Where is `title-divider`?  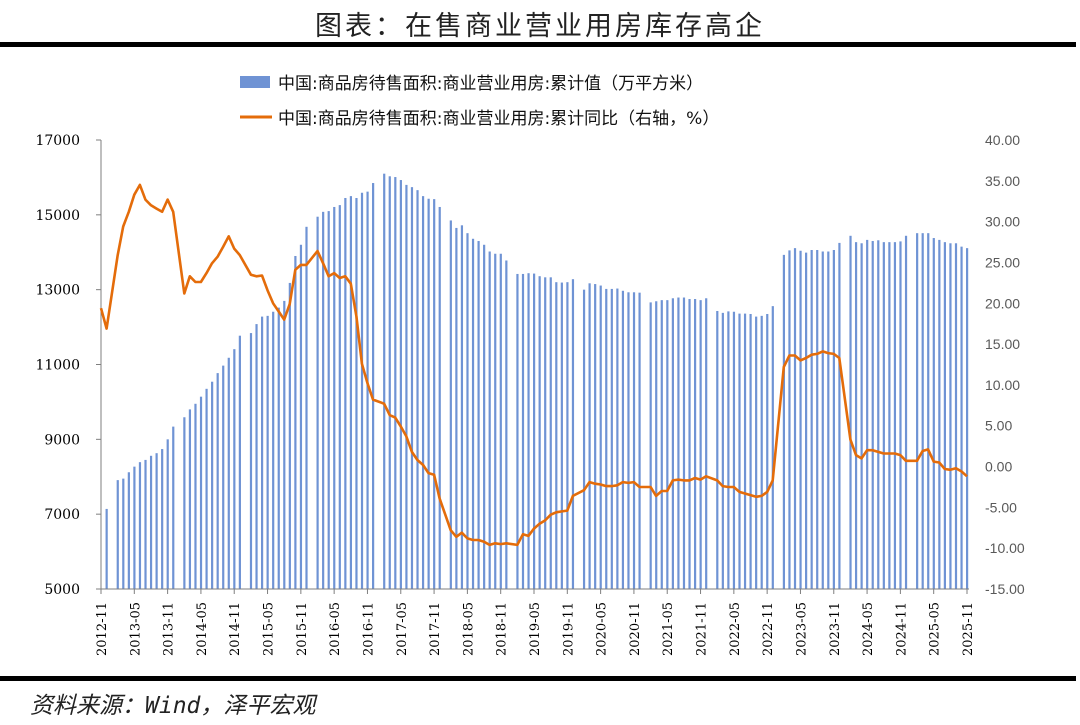 title-divider is located at coordinates (538, 44).